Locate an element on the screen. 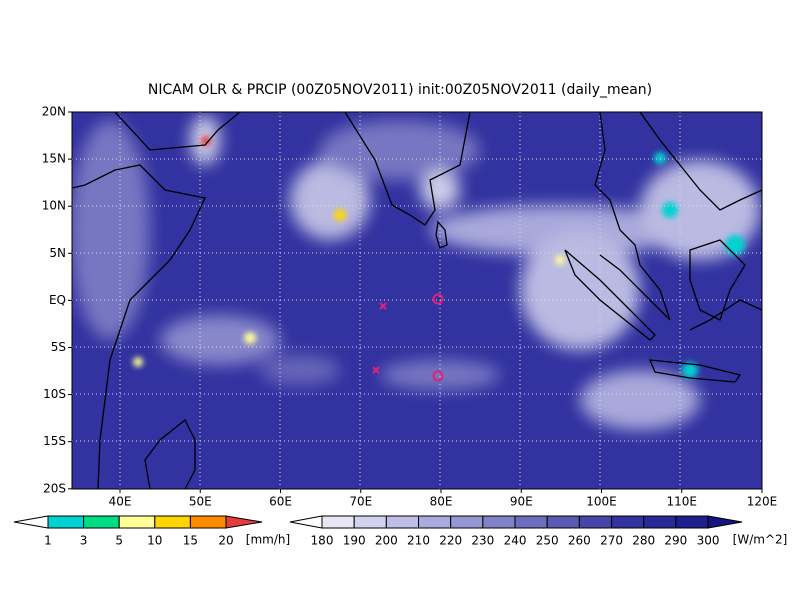  lat-label: 15N is located at coordinates (54, 159).